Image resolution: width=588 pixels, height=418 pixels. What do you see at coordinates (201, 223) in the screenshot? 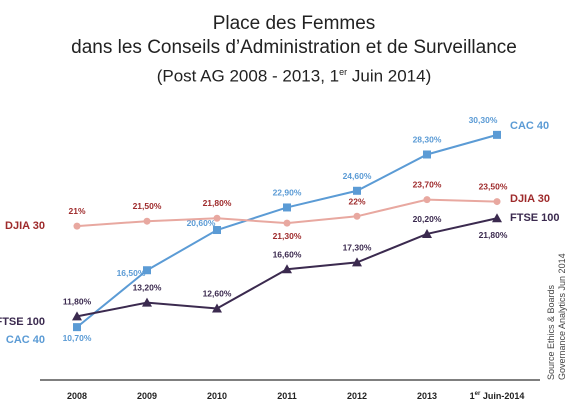
I see `data-label: 20,60%` at bounding box center [201, 223].